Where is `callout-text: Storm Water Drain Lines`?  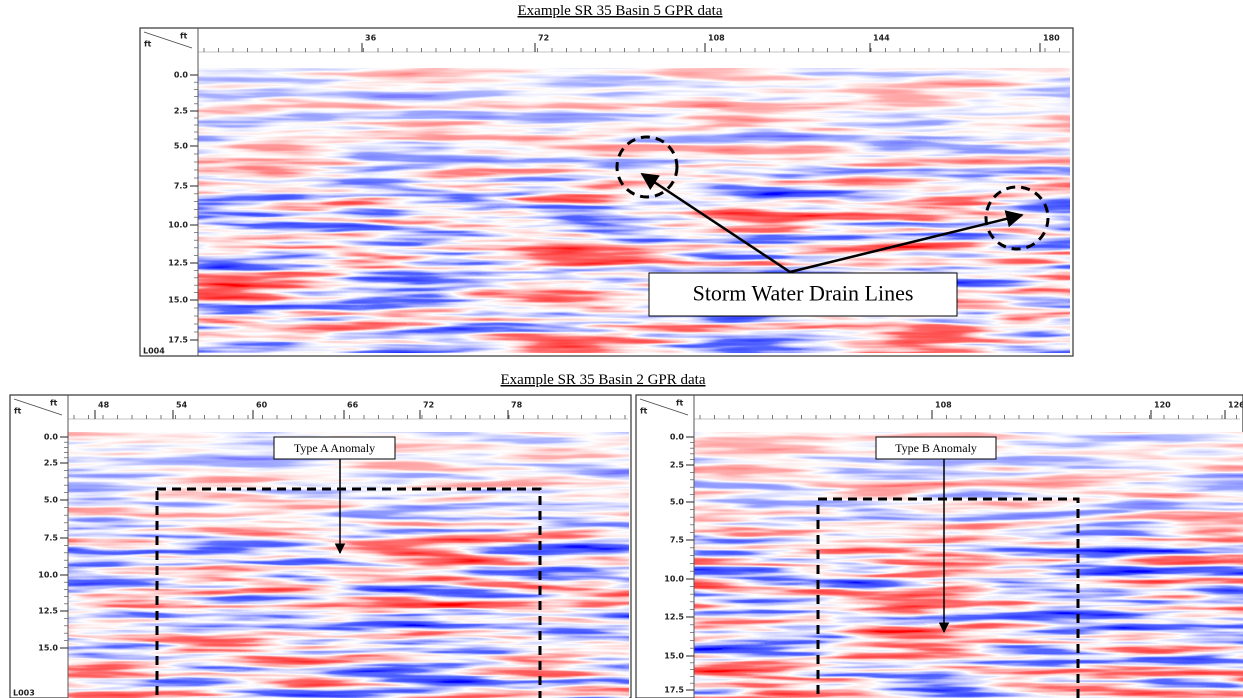
callout-text: Storm Water Drain Lines is located at coordinates (803, 293).